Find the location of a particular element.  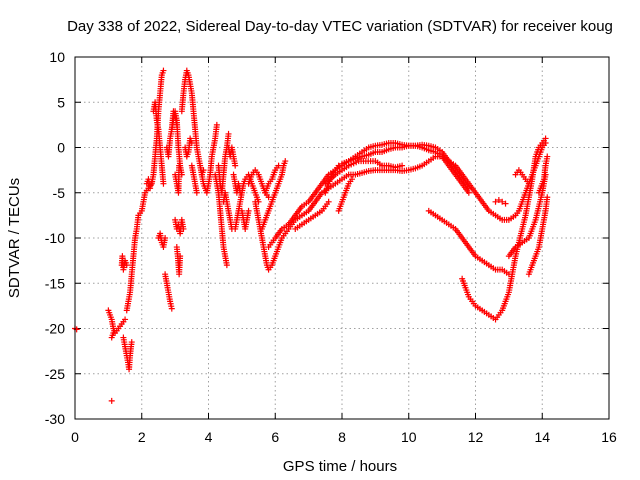

series-s33 is located at coordinates (312, 215).